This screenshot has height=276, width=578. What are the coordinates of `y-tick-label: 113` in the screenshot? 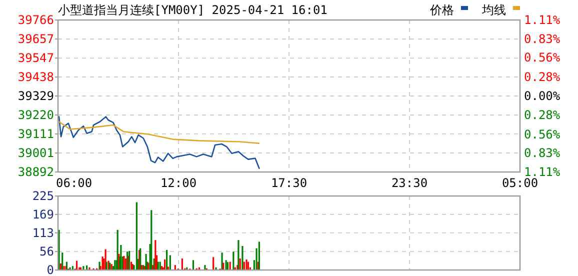 It's located at (43, 233).